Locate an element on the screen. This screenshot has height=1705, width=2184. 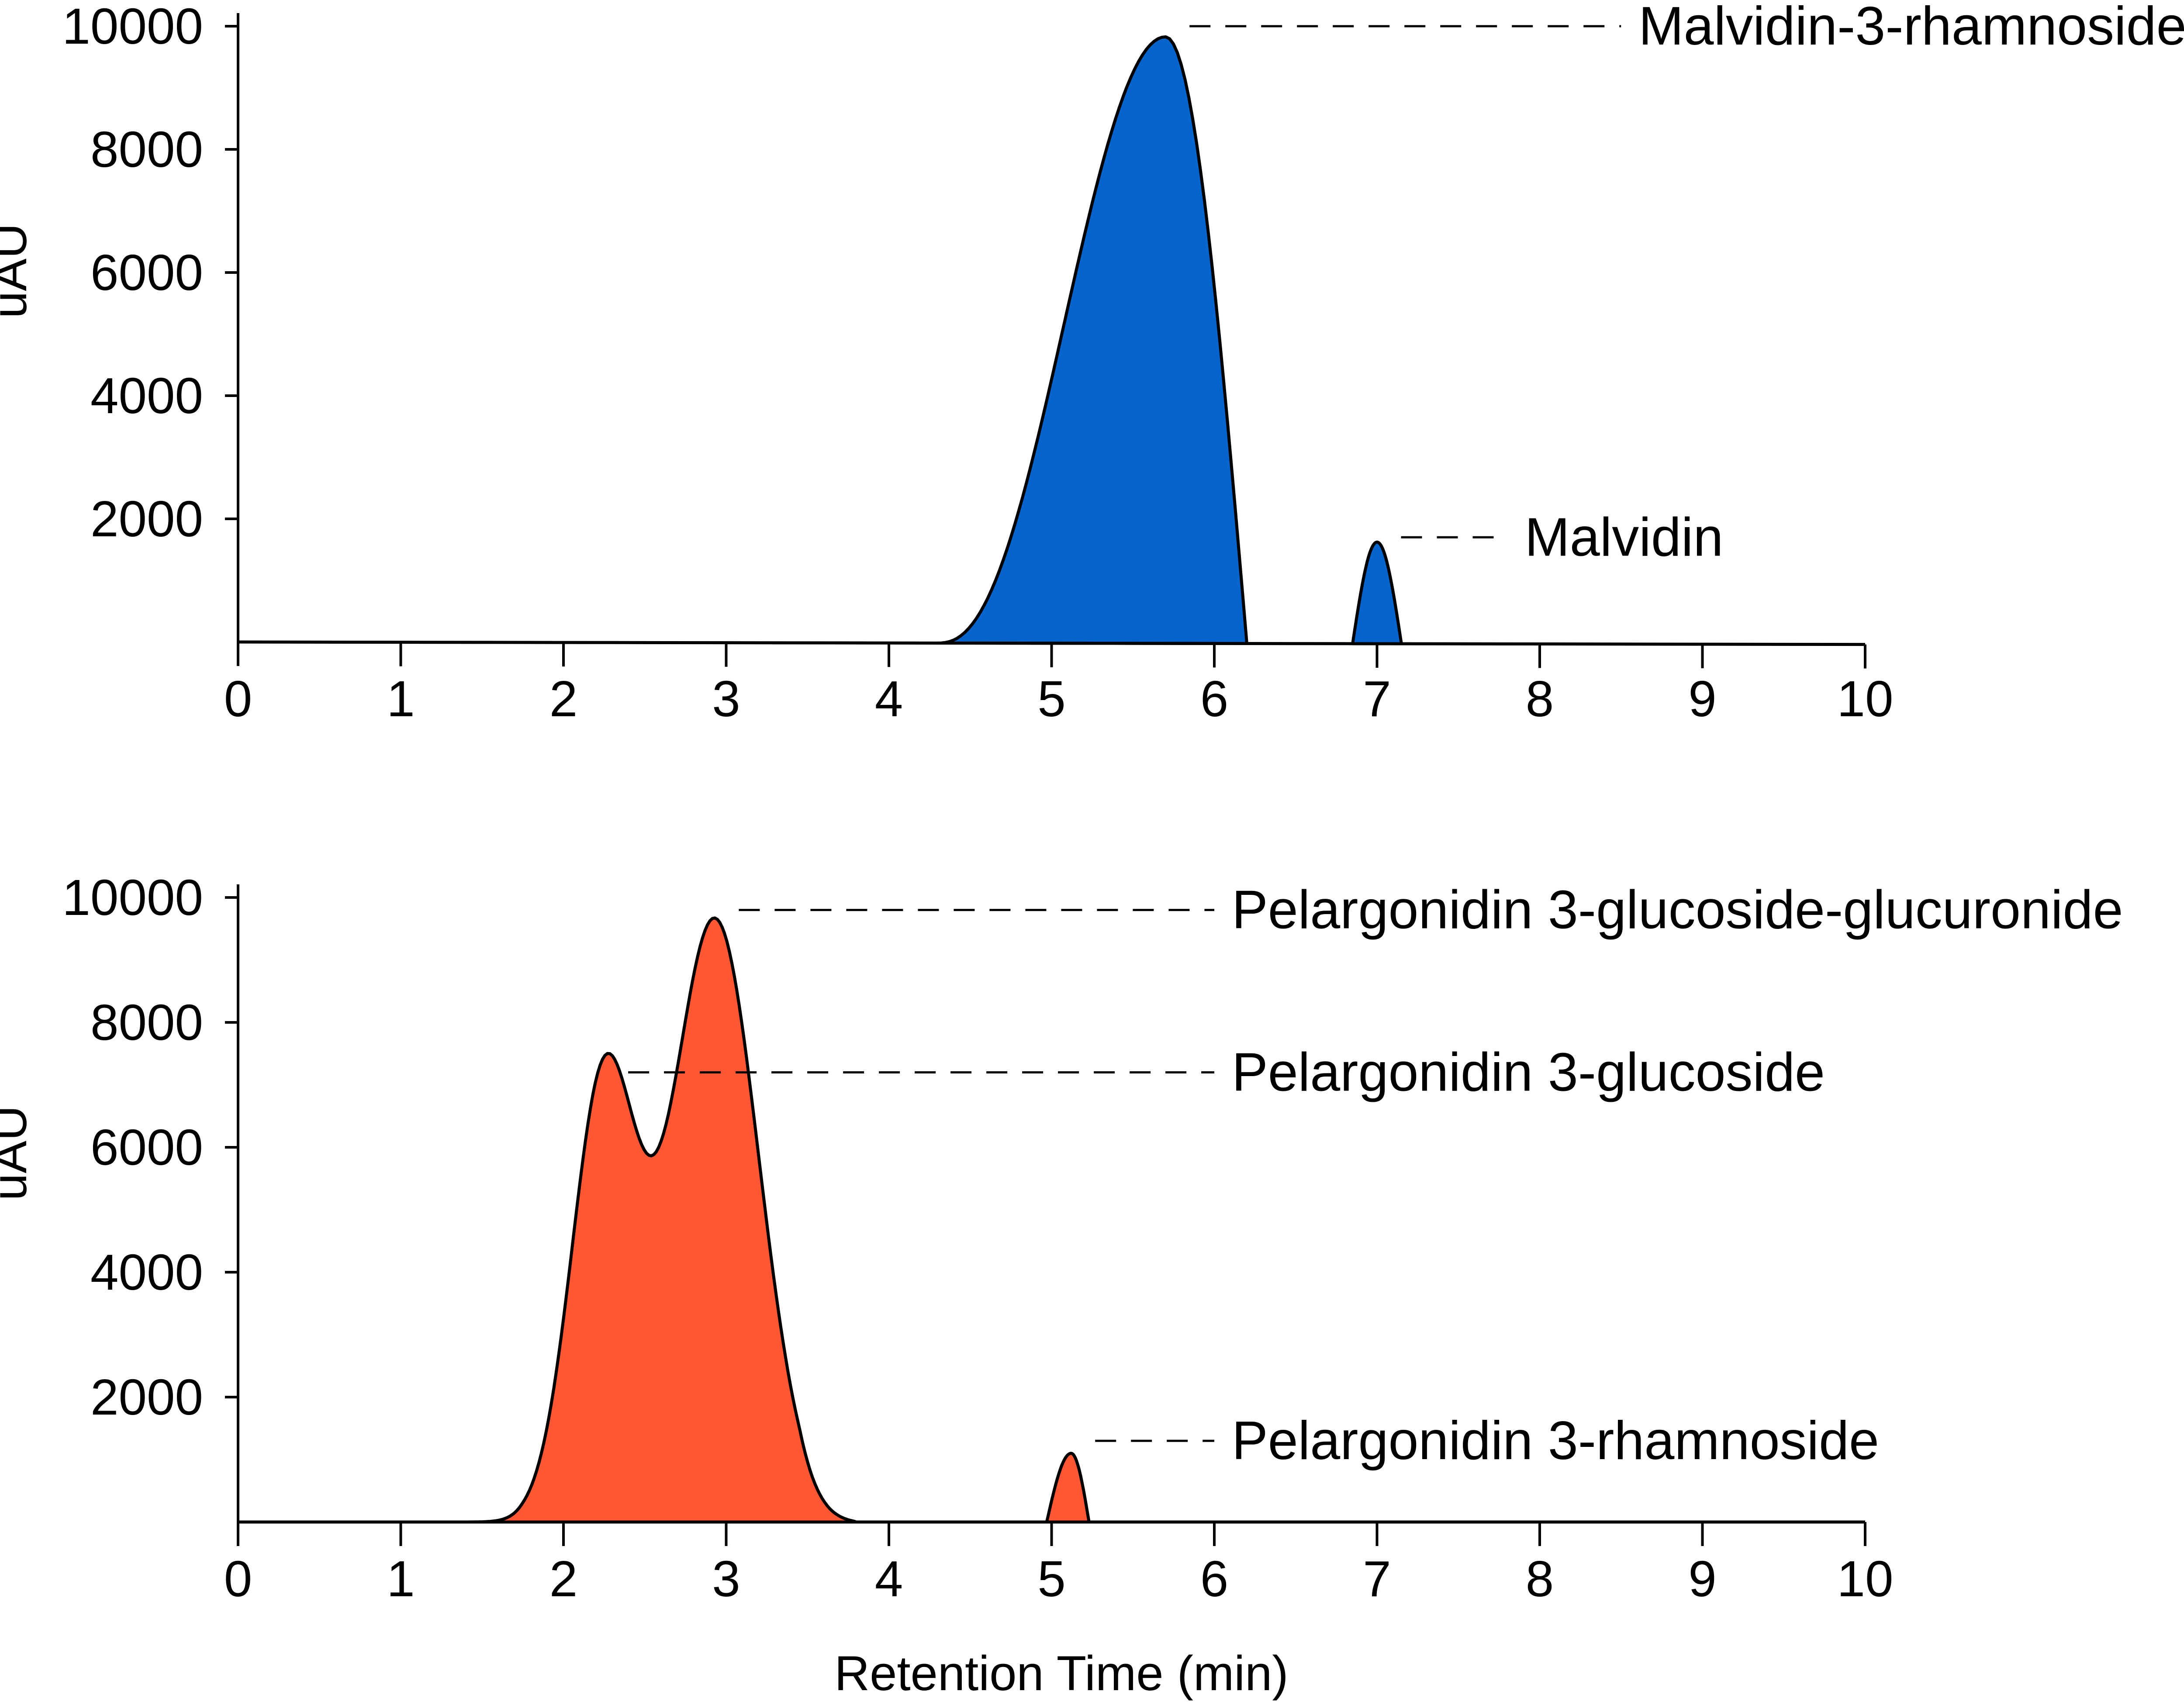
peak-malvidin is located at coordinates (1377, 592).